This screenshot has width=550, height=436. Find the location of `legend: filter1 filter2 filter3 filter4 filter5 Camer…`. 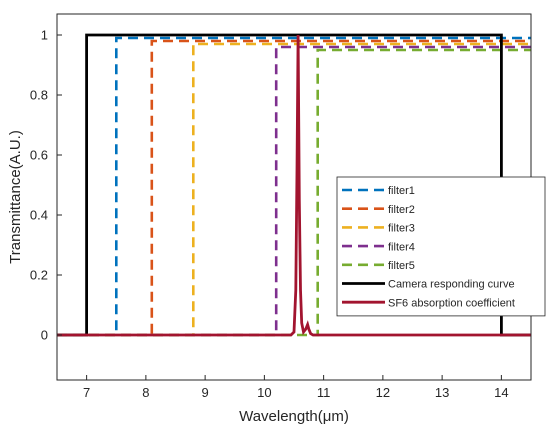

legend: filter1 filter2 filter3 filter4 filter5 Camer… is located at coordinates (441, 246).